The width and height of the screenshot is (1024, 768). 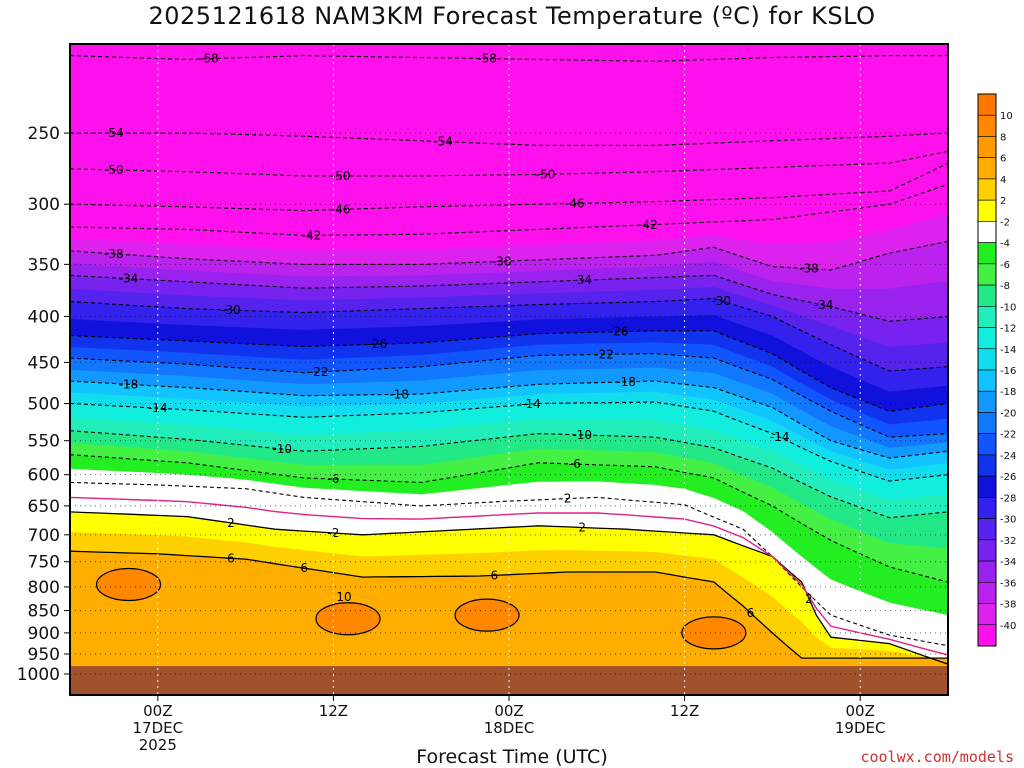 I want to click on colorbar-label: -40, so click(x=1008, y=626).